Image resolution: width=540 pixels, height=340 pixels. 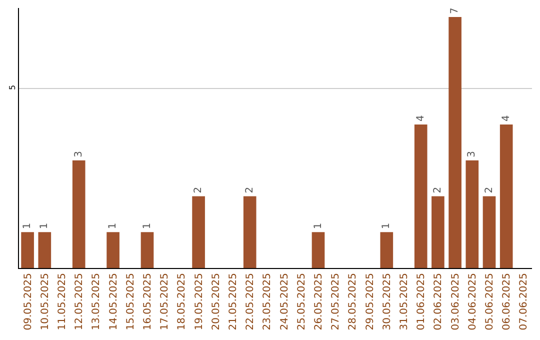 I want to click on x-tick-label: 09.05.2025, so click(x=28, y=301).